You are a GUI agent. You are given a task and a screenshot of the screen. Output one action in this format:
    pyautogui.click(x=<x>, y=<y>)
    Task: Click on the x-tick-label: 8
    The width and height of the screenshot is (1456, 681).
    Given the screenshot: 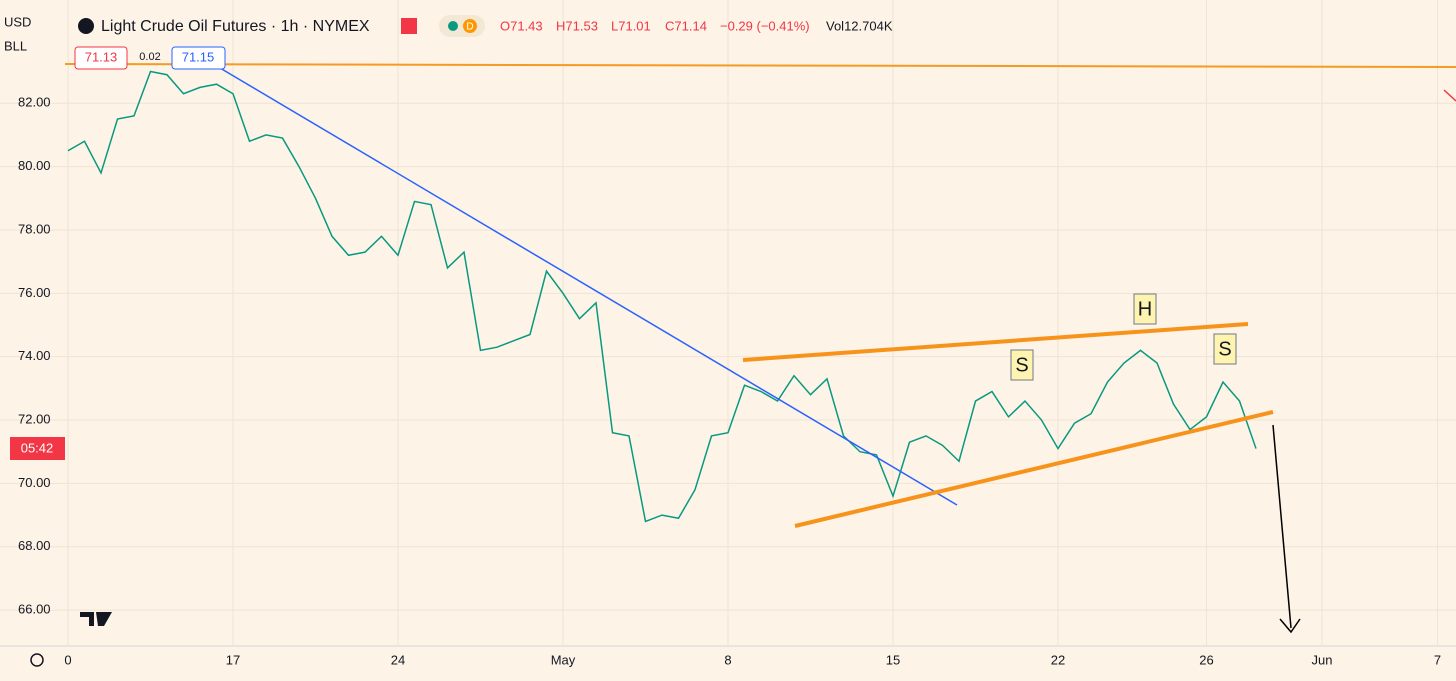 What is the action you would take?
    pyautogui.click(x=727, y=659)
    